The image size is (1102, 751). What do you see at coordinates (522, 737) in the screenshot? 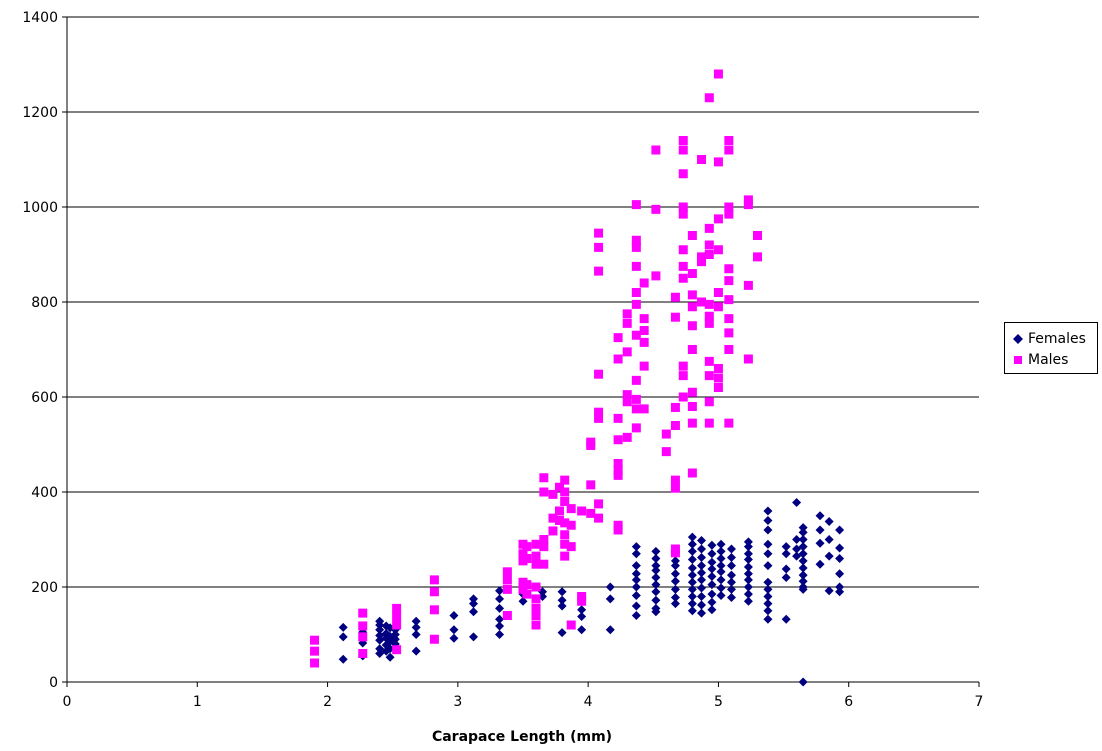
I see `x-axis-title: Carapace Length (mm)` at bounding box center [522, 737].